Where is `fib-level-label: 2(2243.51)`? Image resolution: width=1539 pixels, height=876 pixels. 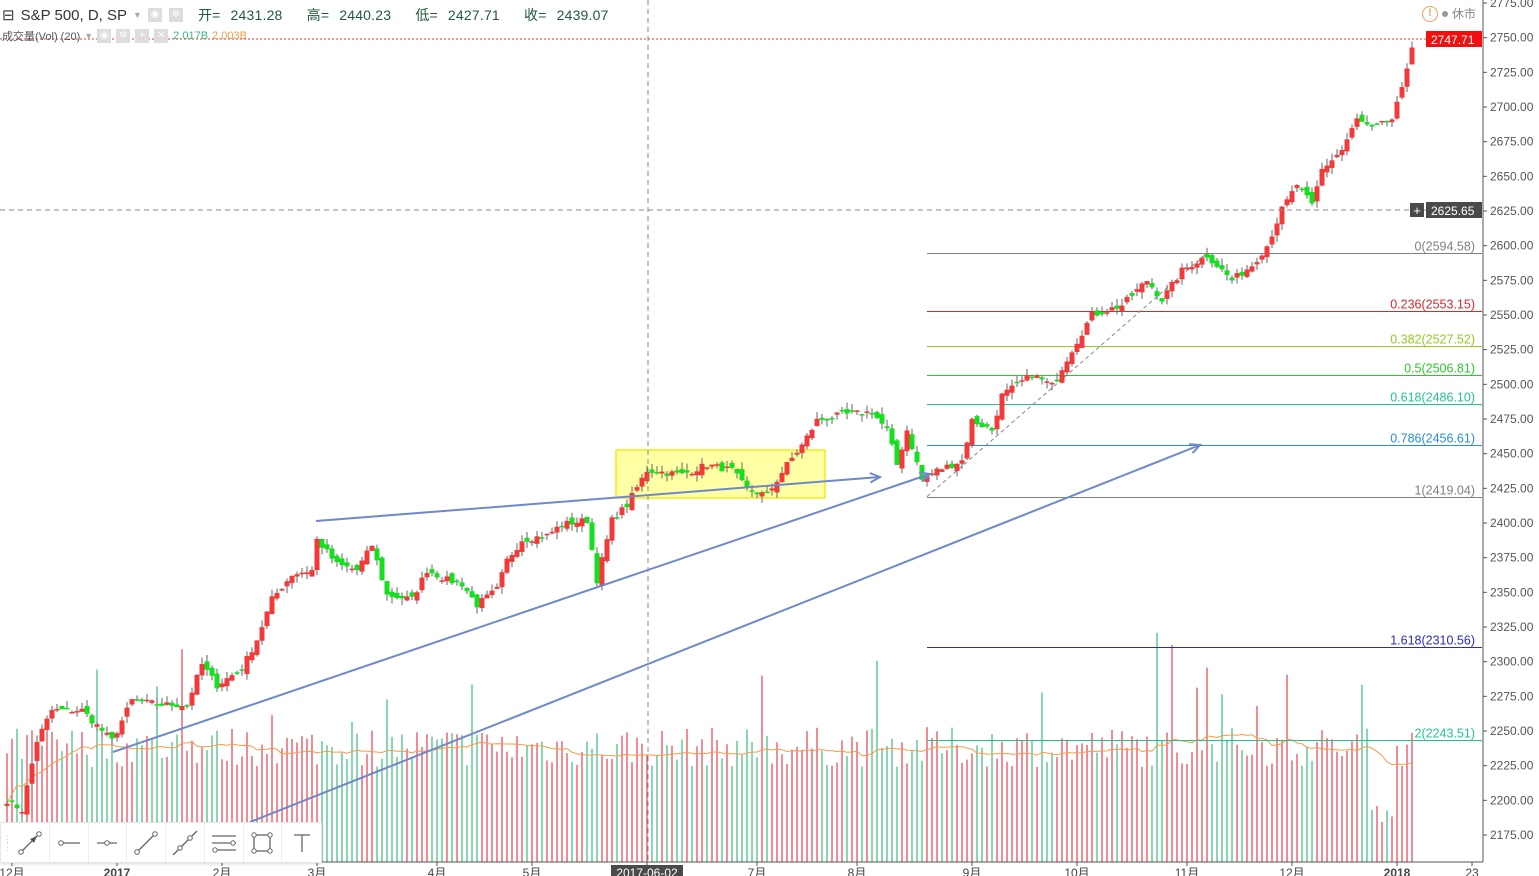 fib-level-label: 2(2243.51) is located at coordinates (1445, 734).